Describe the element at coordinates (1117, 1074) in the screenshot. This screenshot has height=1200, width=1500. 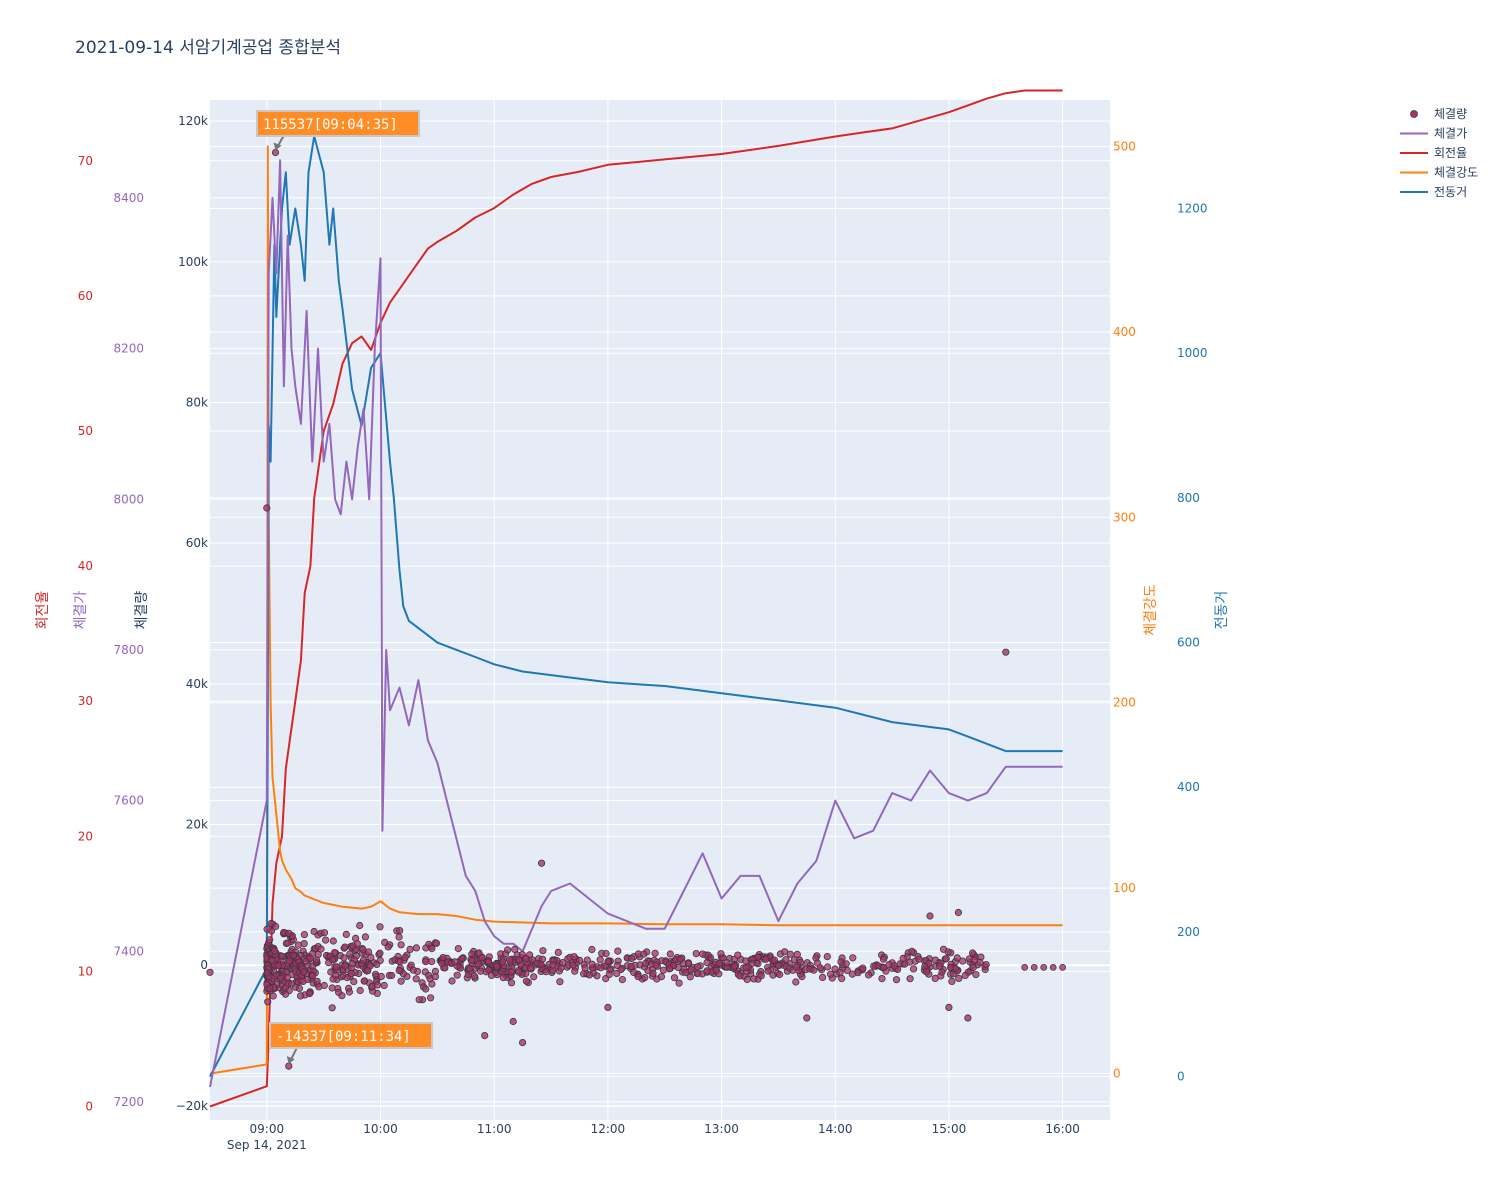
I see `strength-tick-label: 0` at that location.